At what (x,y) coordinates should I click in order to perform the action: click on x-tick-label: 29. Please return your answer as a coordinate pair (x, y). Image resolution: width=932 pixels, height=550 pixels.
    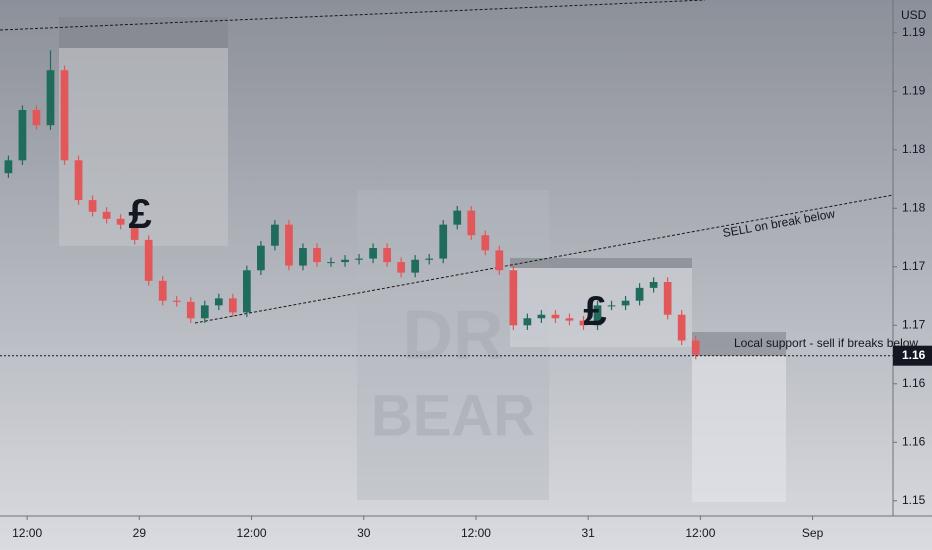
    Looking at the image, I should click on (140, 533).